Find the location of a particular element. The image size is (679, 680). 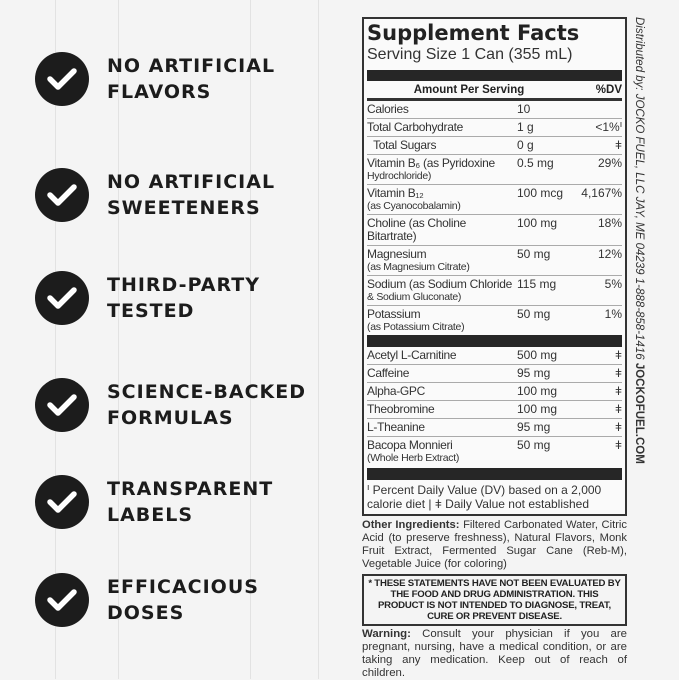

panel-title: Supplement Facts is located at coordinates (473, 33).